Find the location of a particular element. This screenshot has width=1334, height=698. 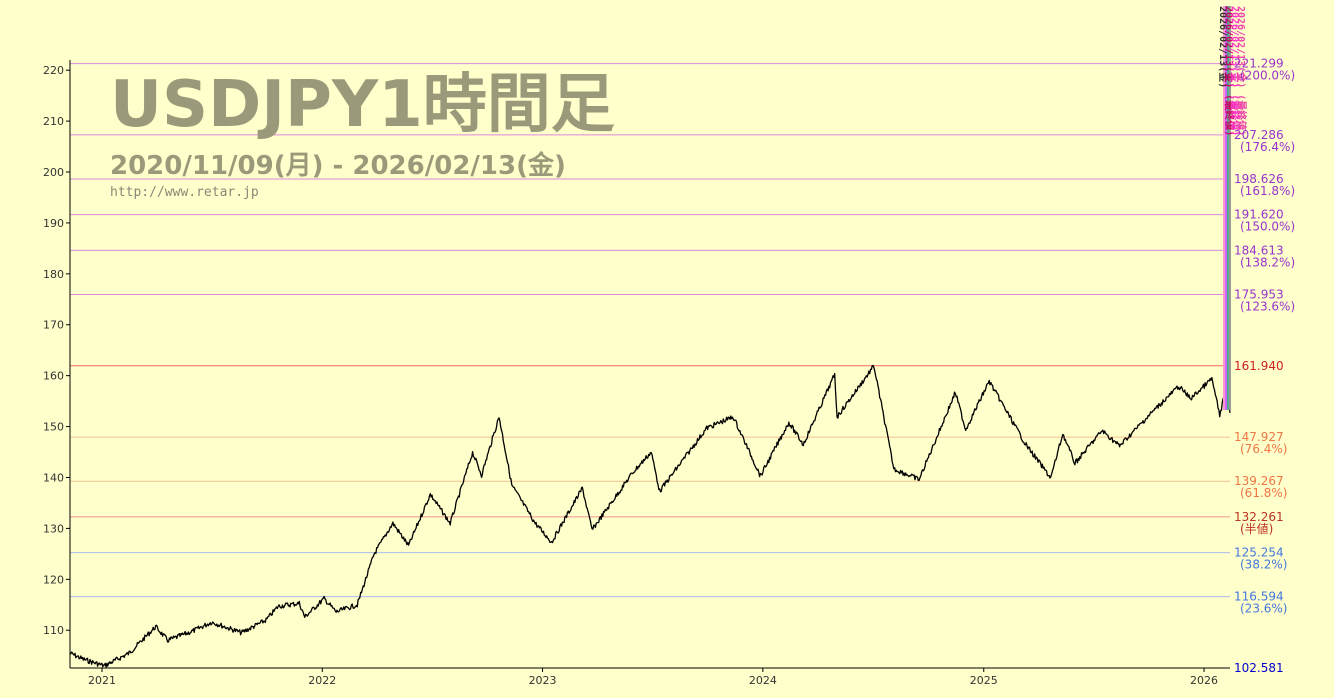

level-value-label: 207.286 is located at coordinates (1259, 135).